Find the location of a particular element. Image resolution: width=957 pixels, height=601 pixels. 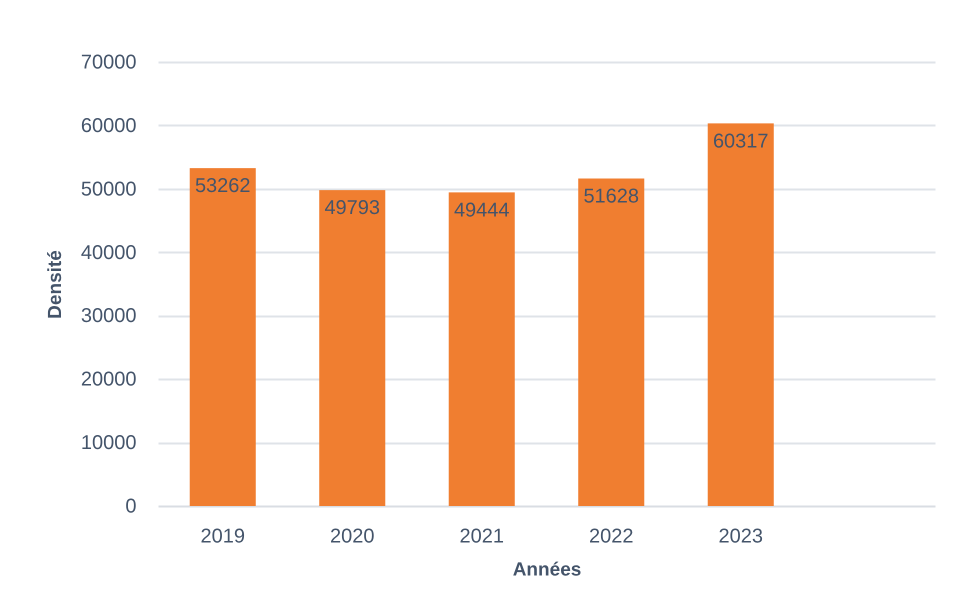

y-tick-label: 10000 is located at coordinates (108, 443).